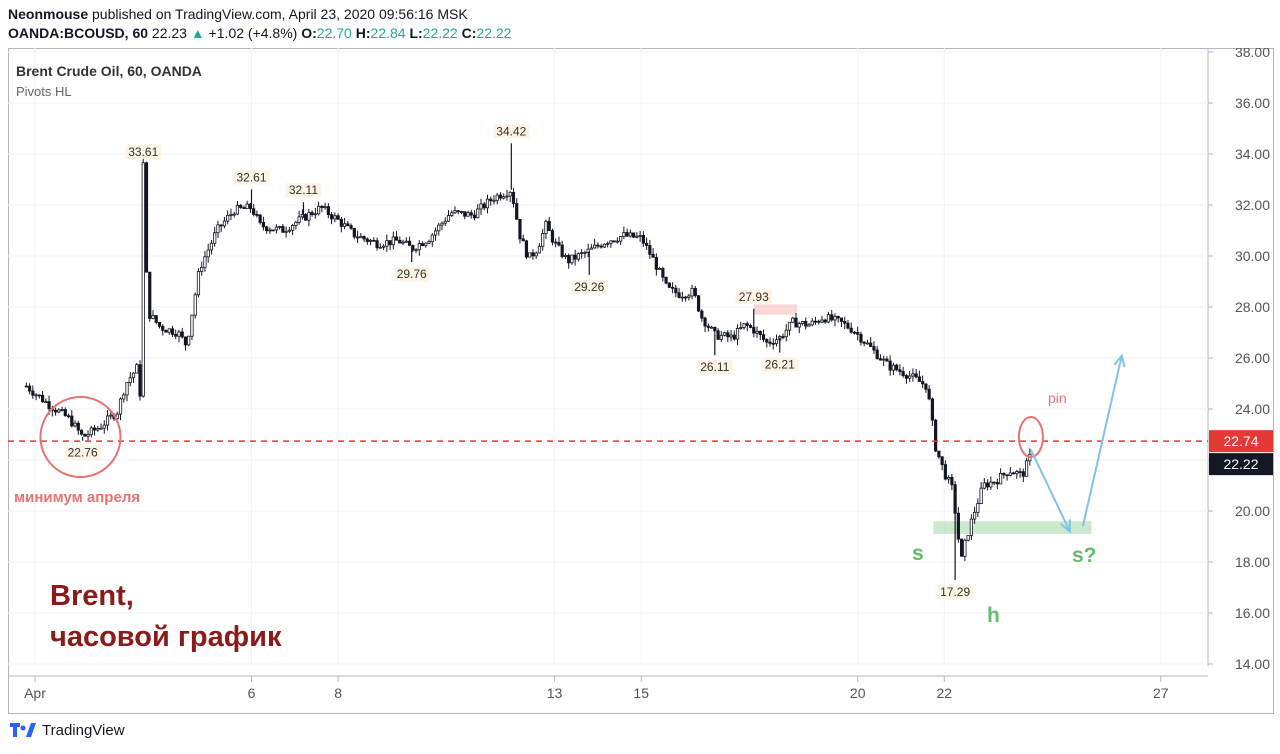 The height and width of the screenshot is (754, 1280). Describe the element at coordinates (23, 730) in the screenshot. I see `tradingview-logo-icon` at that location.